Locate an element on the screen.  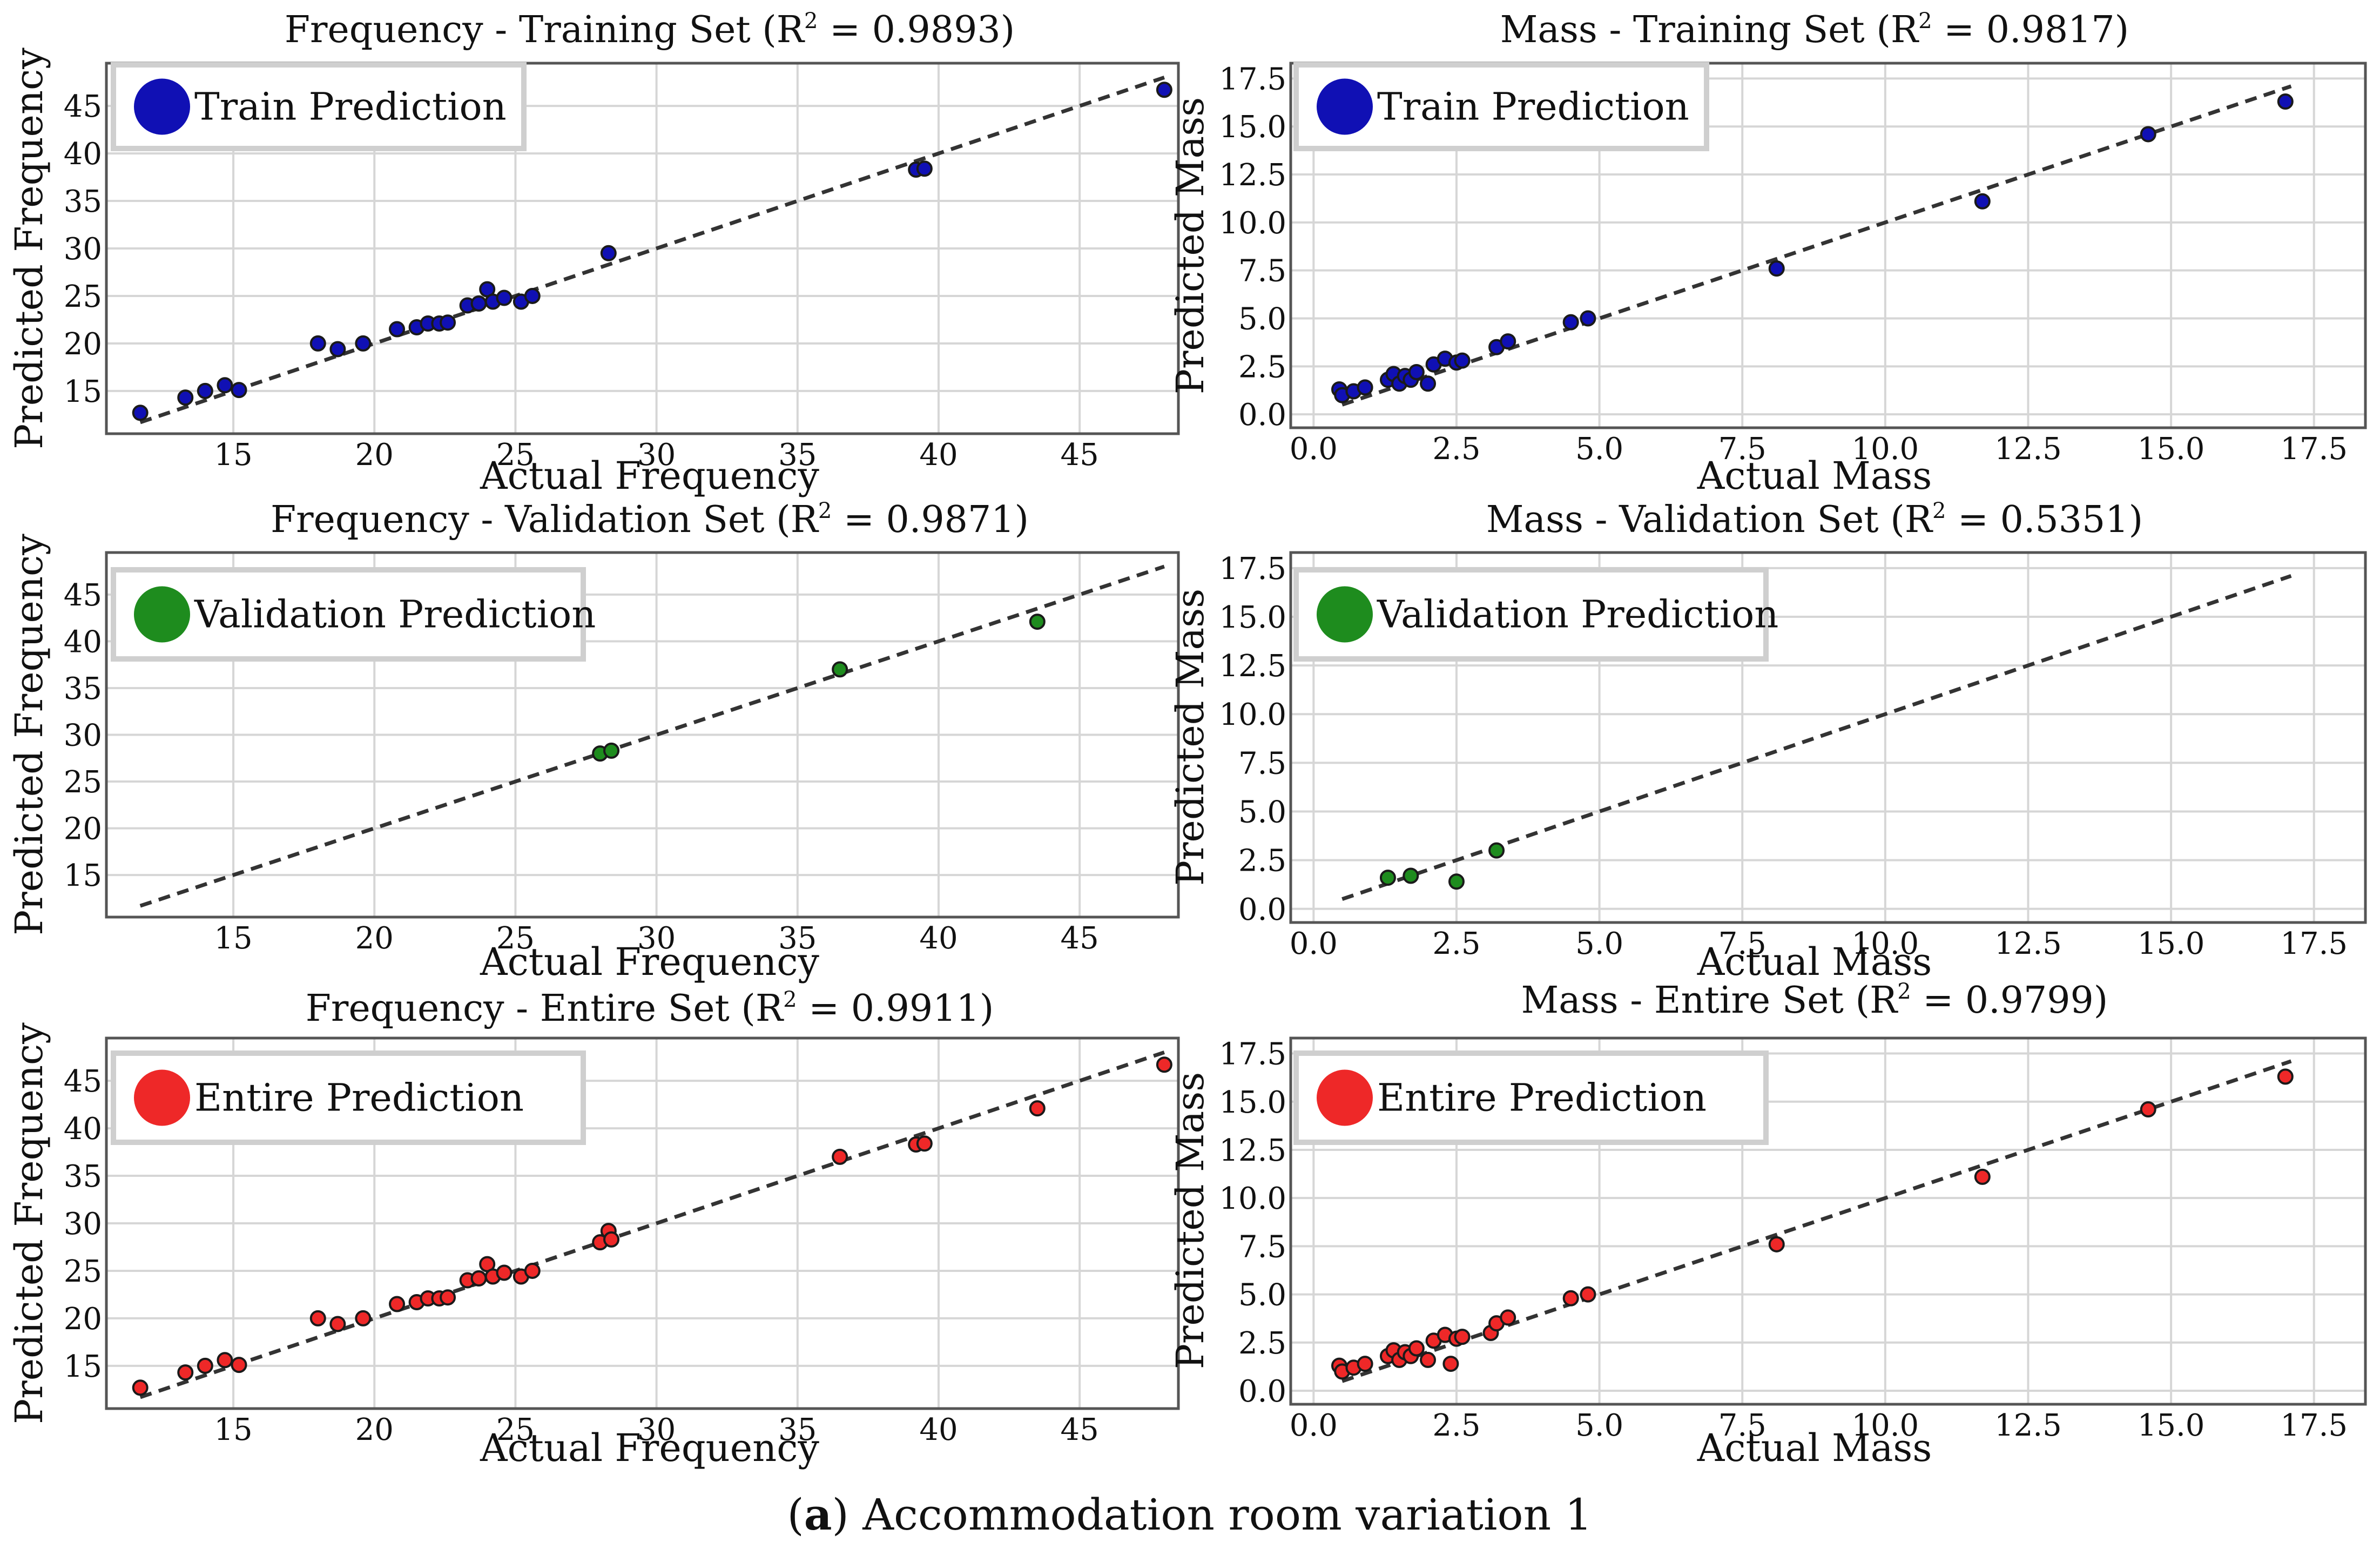
plot-title: Mass - Training Set (R2 = 0.9817) is located at coordinates (1815, 30).